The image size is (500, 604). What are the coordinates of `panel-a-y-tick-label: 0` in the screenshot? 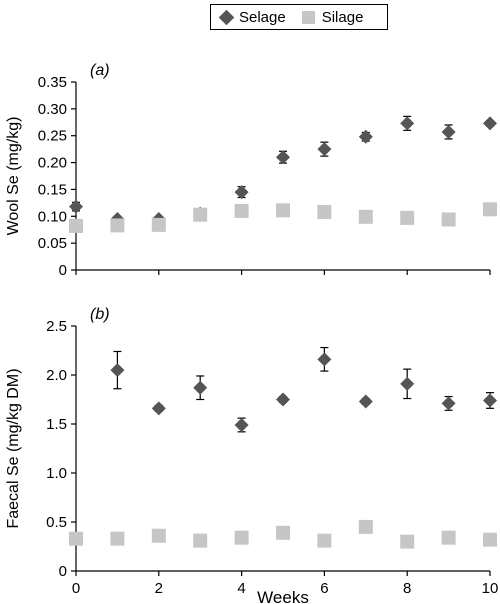 It's located at (63, 270).